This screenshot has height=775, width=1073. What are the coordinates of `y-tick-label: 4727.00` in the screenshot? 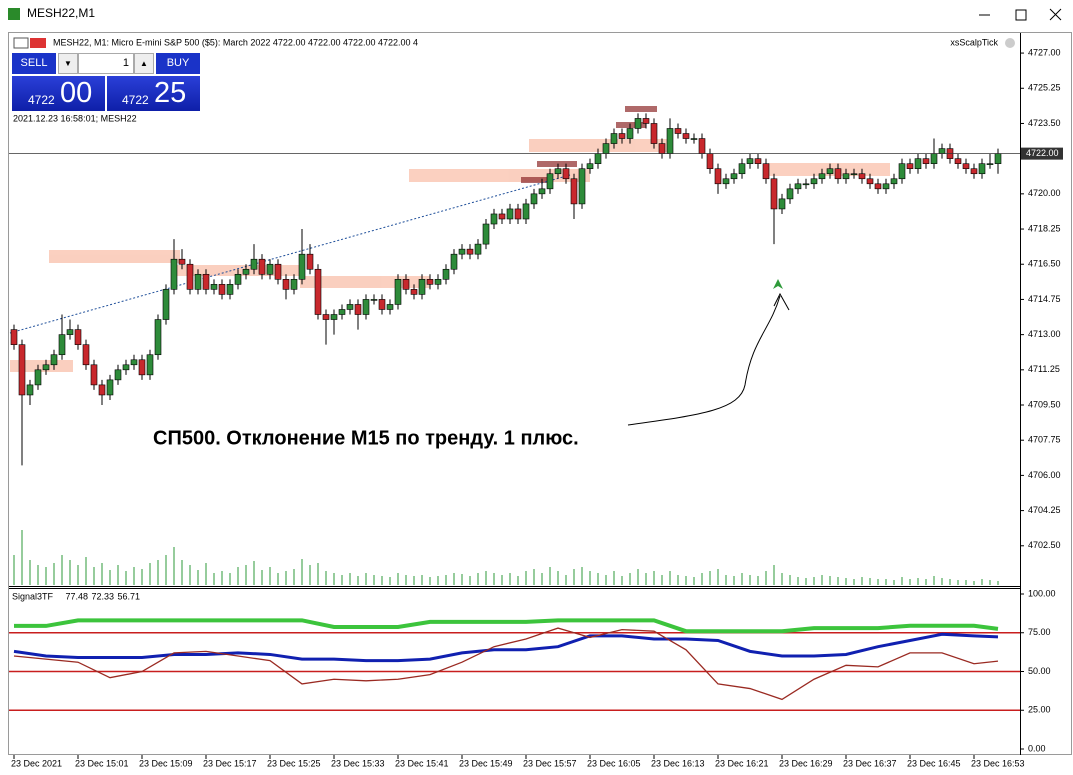 It's located at (1044, 52).